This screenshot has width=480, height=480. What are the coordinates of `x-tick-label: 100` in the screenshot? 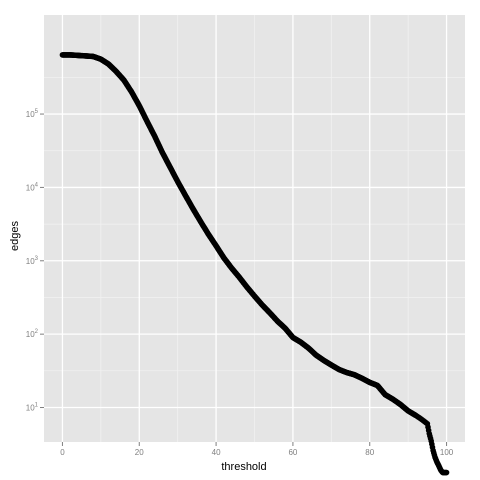 It's located at (447, 452).